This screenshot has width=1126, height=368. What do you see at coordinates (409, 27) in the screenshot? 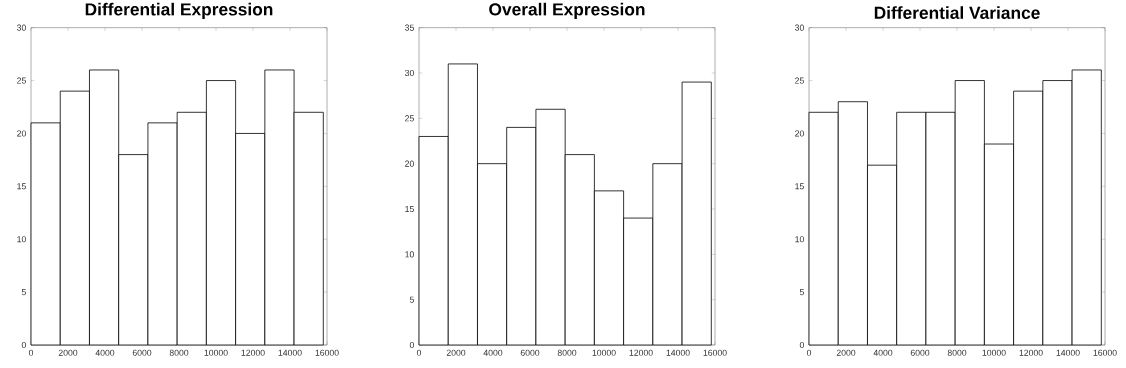
I see `y-tick-label: 35` at bounding box center [409, 27].